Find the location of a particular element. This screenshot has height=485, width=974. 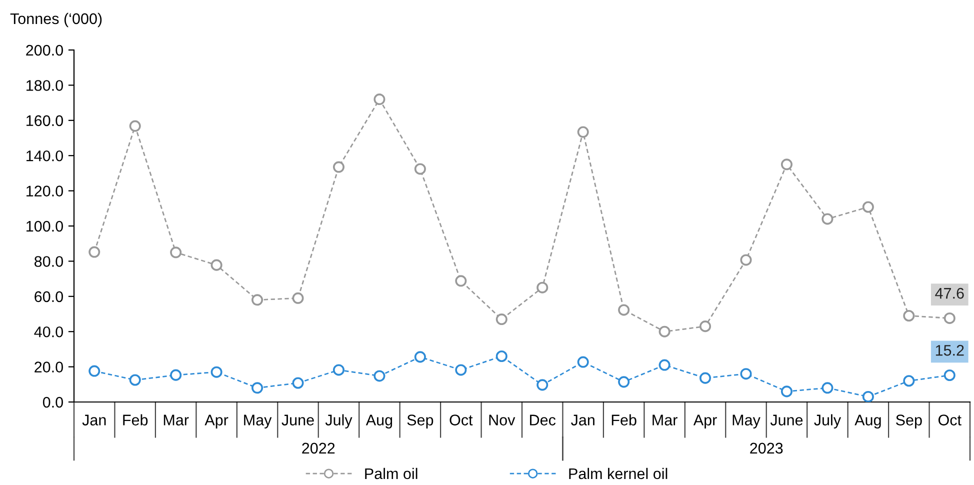

y-tick-label: 200.0 is located at coordinates (44, 50).